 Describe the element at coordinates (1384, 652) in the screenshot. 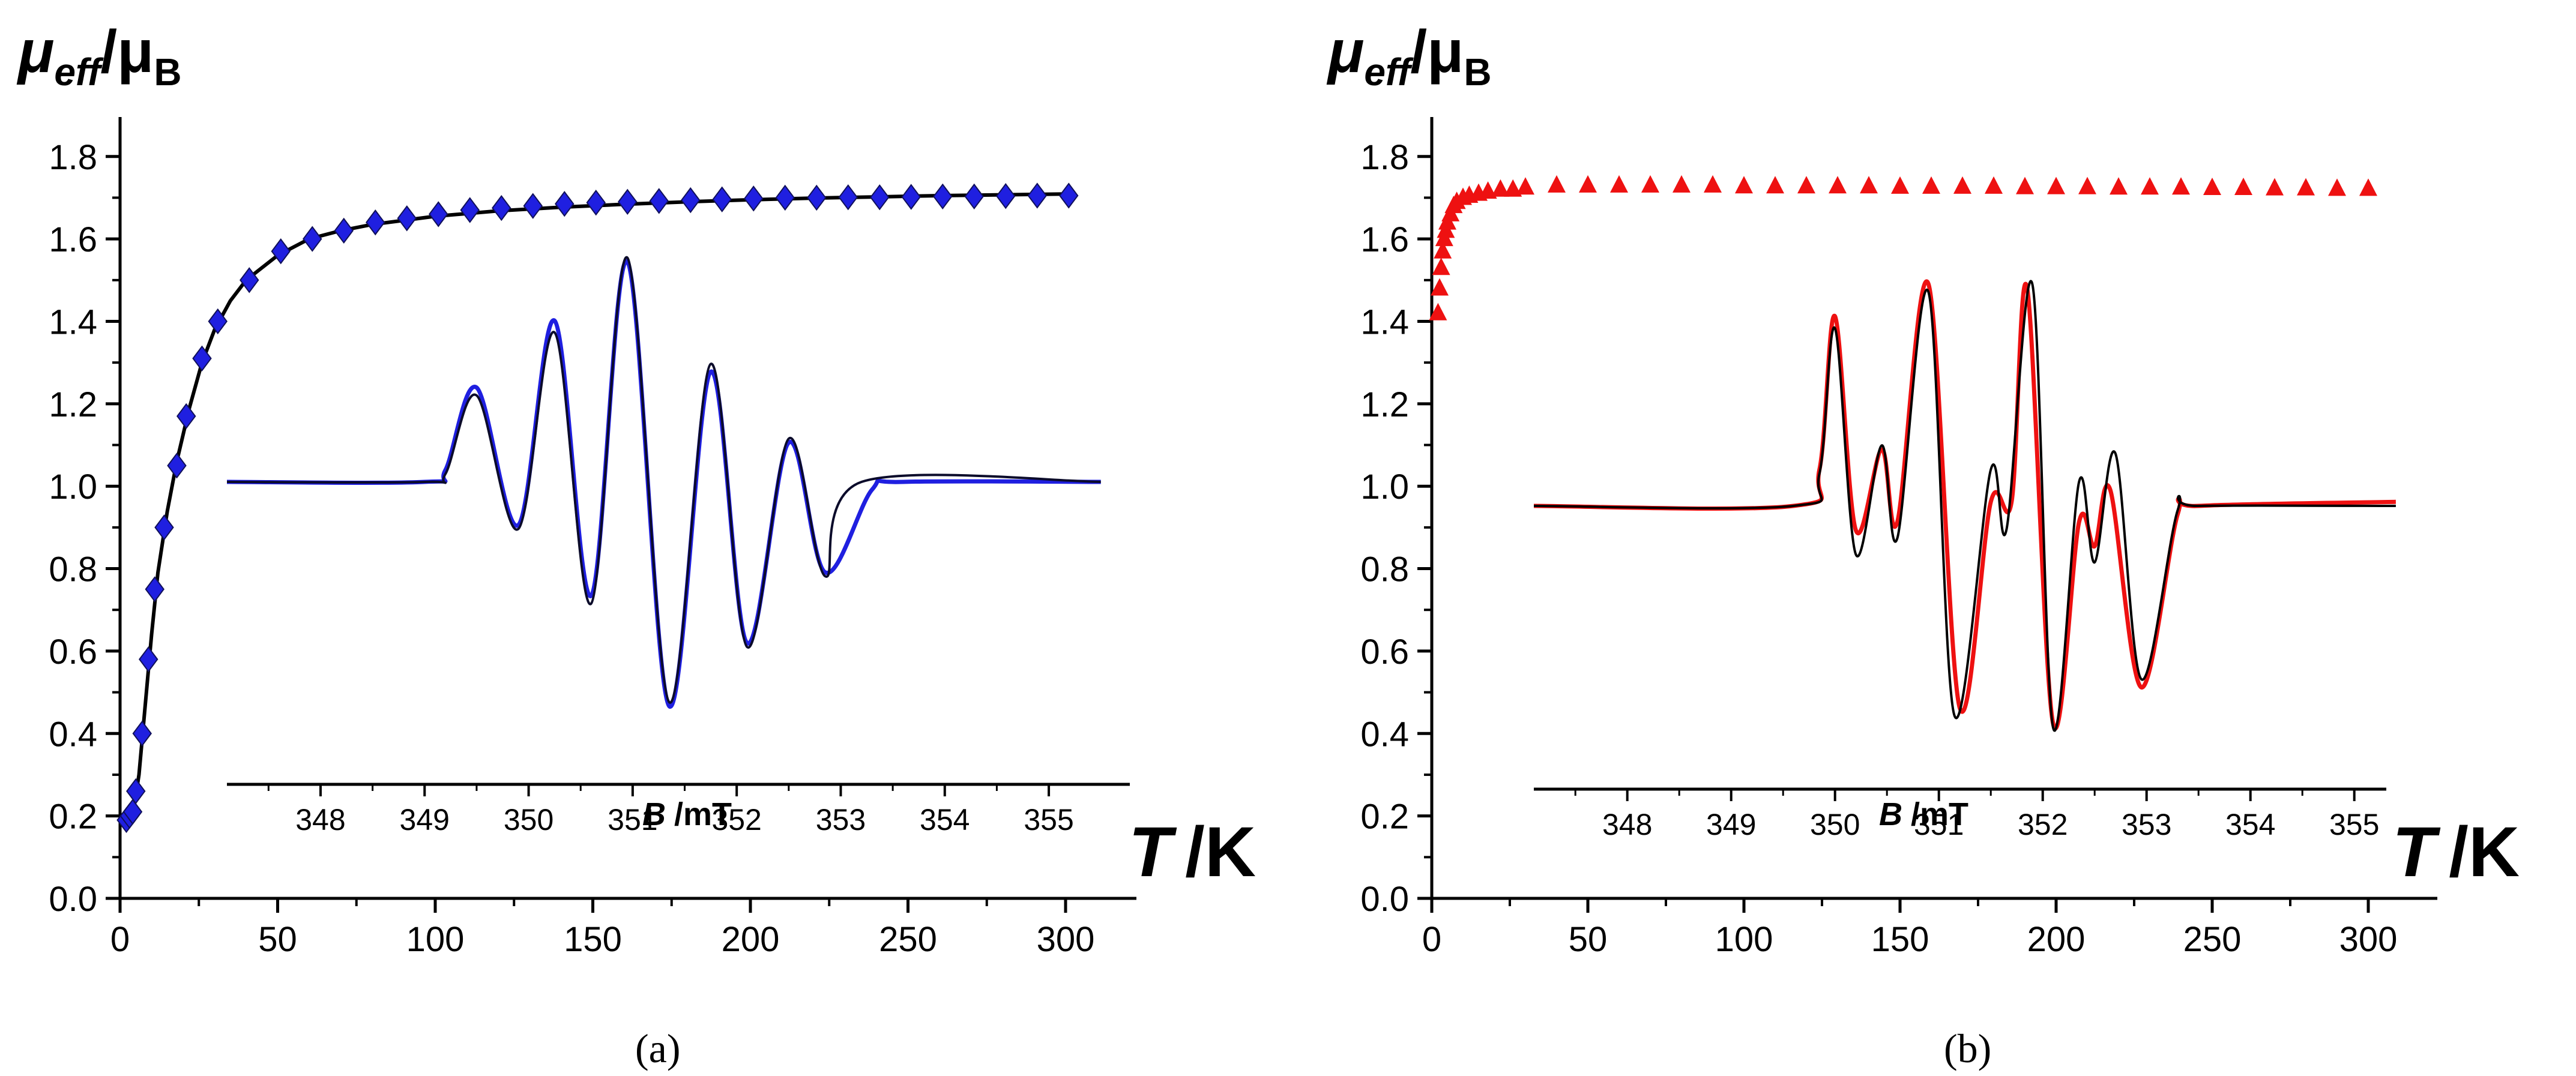

I see `panel-b-y-tick-label: 0.6` at that location.